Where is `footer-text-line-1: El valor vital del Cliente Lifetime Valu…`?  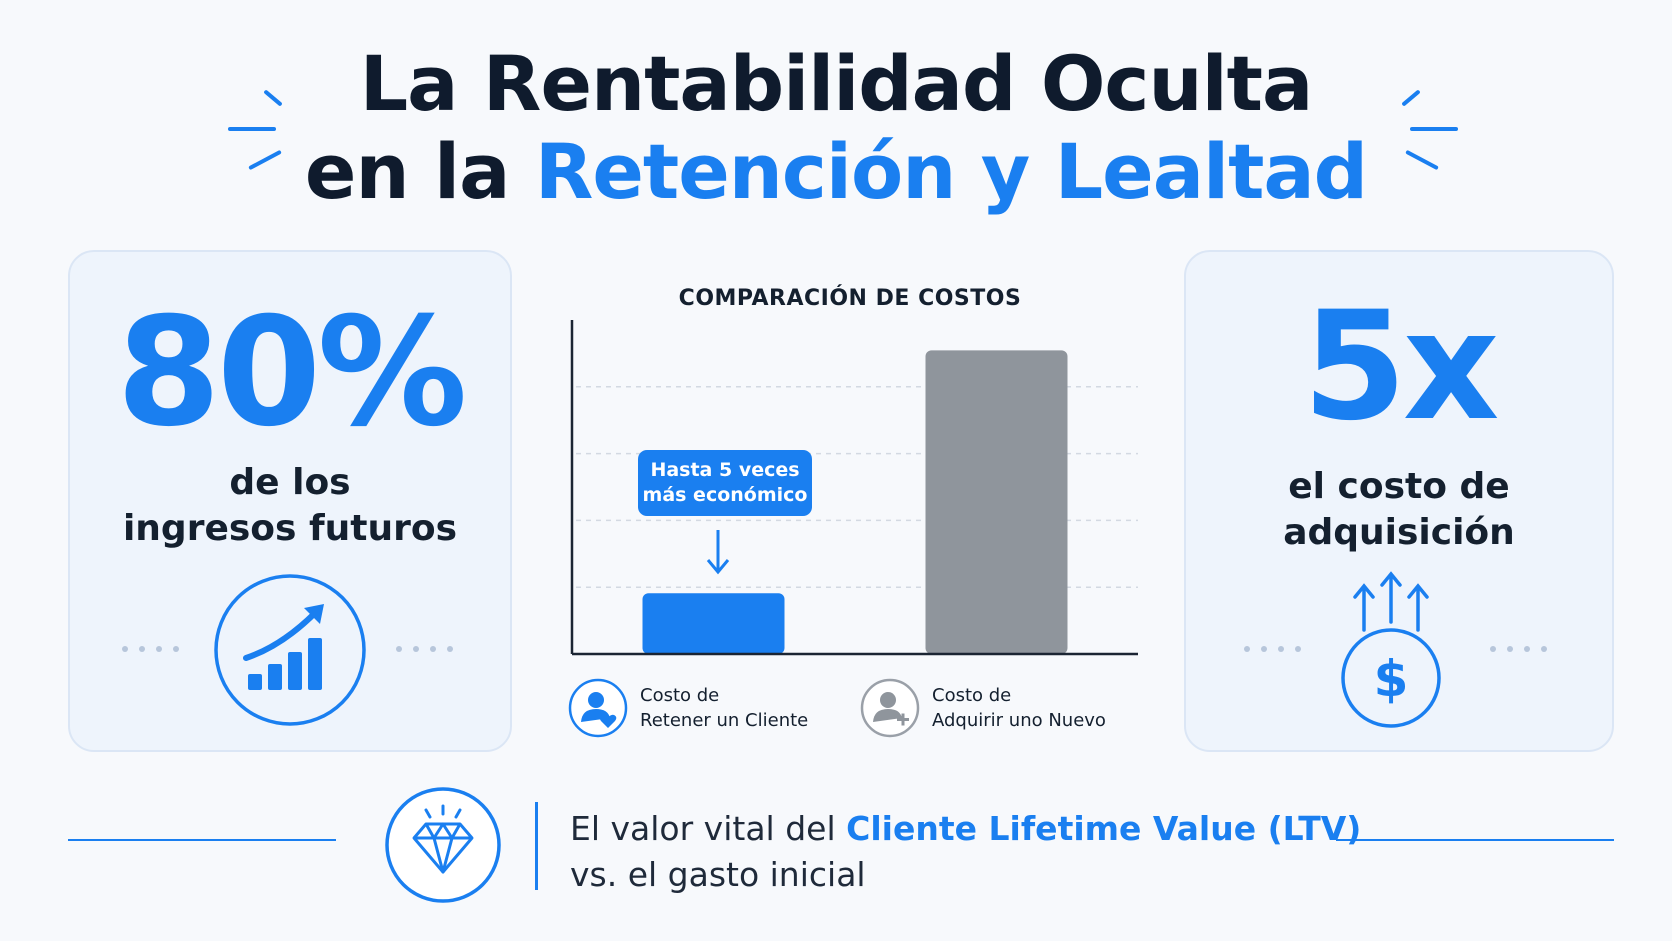
footer-text-line-1: El valor vital del Cliente Lifetime Valu… is located at coordinates (965, 829).